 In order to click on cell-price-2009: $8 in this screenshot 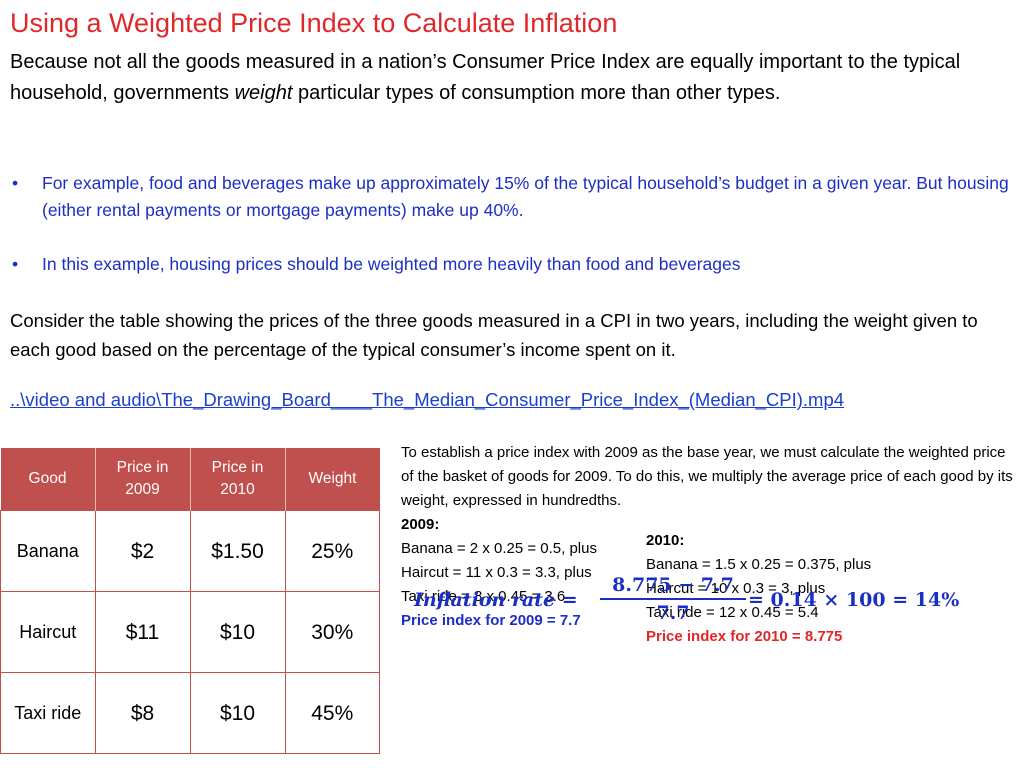, I will do `click(142, 713)`.